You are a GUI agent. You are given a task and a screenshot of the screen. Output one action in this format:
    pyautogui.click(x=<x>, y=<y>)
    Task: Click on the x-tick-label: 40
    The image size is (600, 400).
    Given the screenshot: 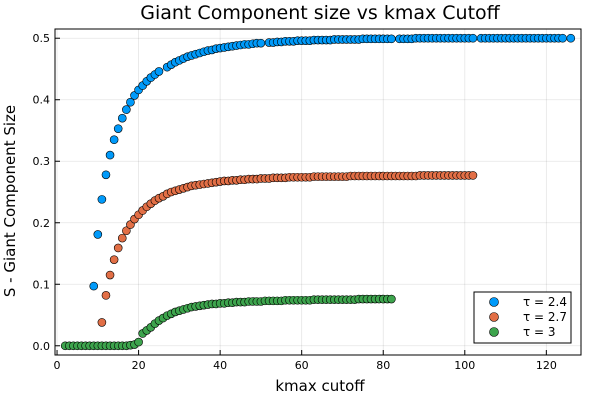 What is the action you would take?
    pyautogui.click(x=220, y=365)
    